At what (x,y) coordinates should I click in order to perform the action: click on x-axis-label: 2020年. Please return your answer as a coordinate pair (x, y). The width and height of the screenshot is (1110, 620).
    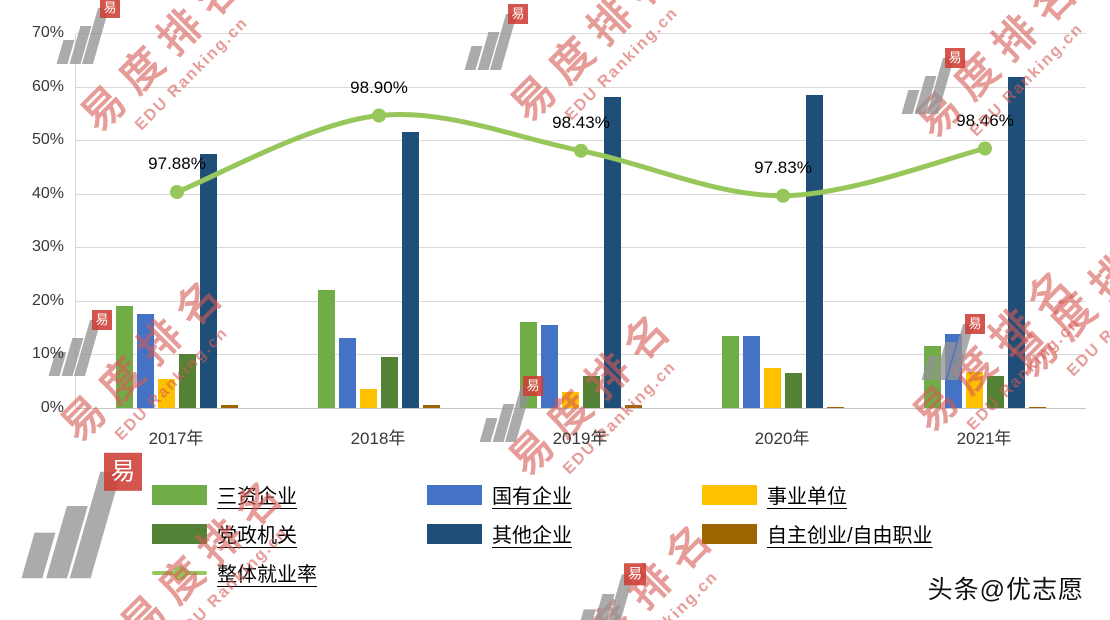
    Looking at the image, I should click on (782, 438).